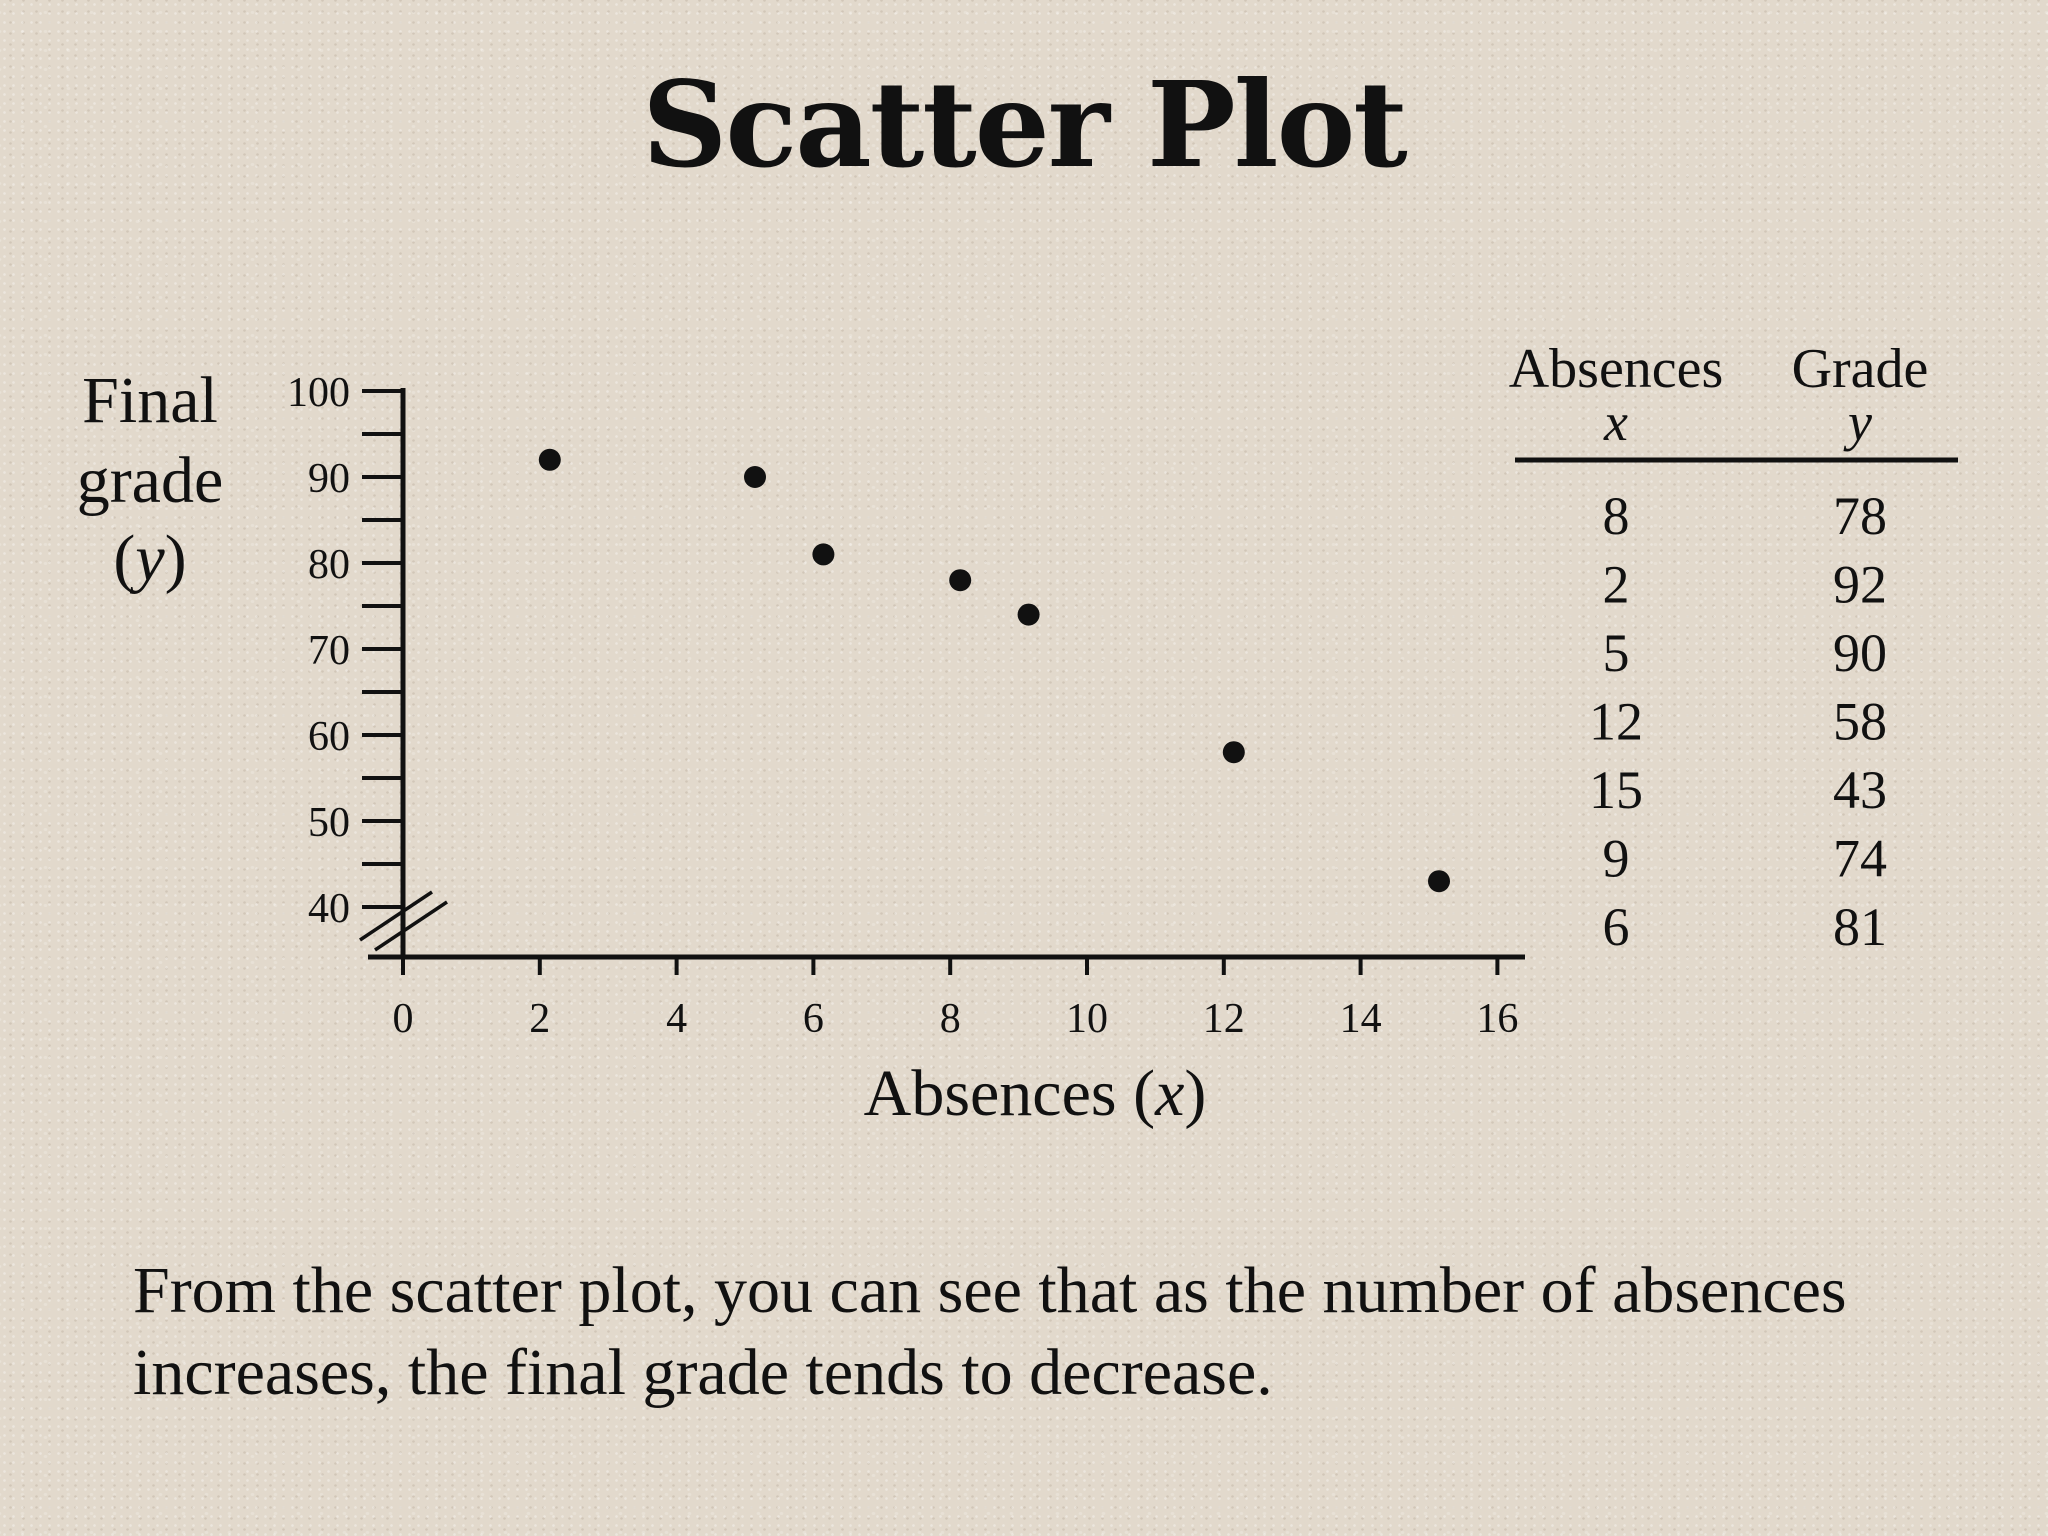 The image size is (2048, 1536). I want to click on y-tick-label: 70, so click(329, 651).